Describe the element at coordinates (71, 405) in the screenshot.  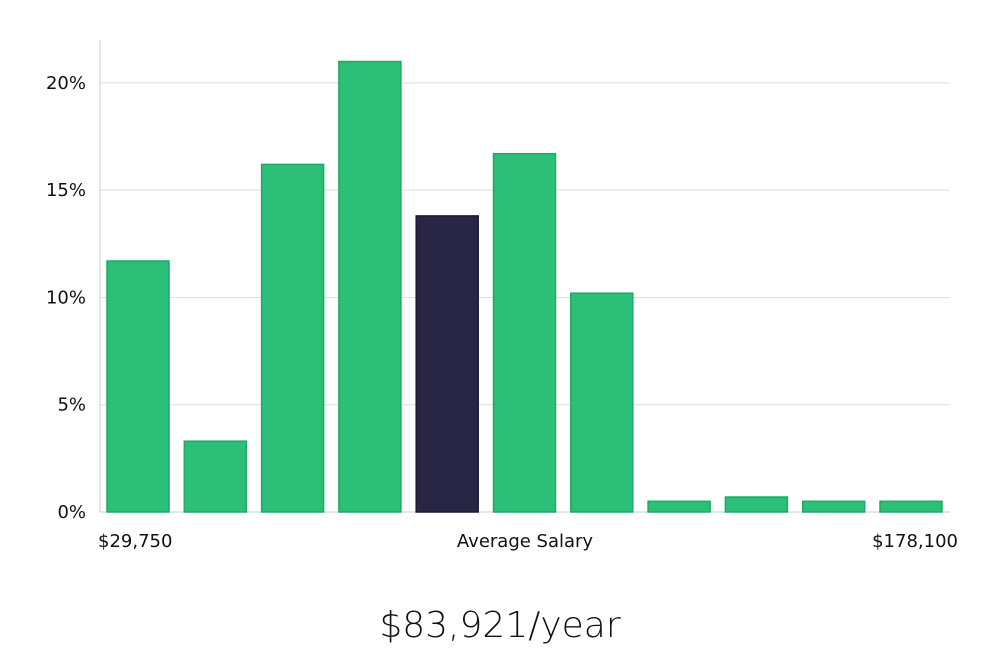
I see `y-tick-label: 5%` at that location.